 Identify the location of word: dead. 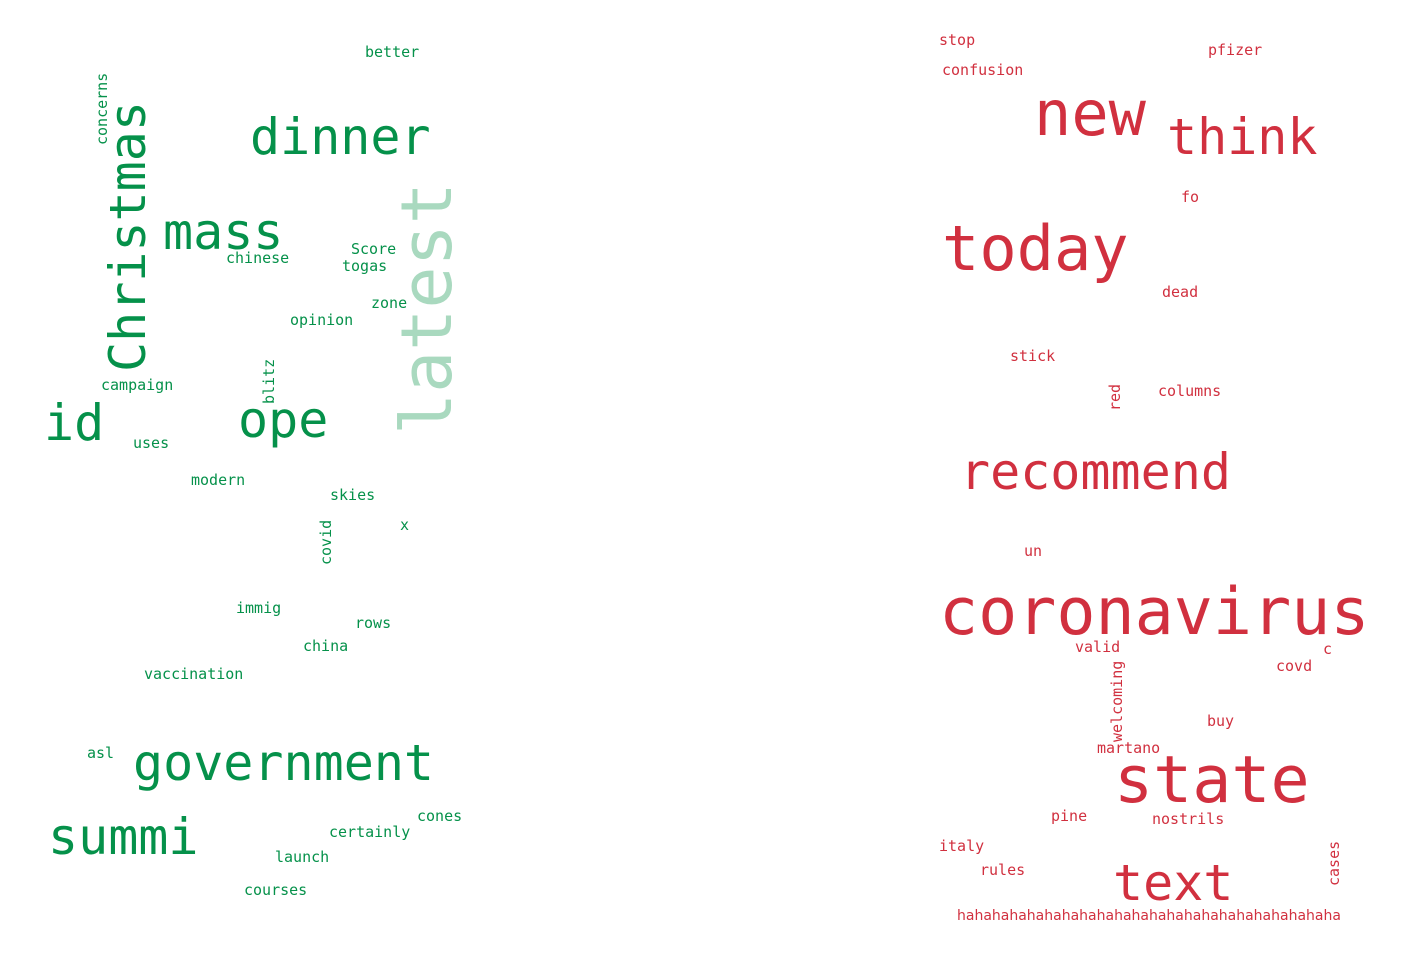
(1180, 292).